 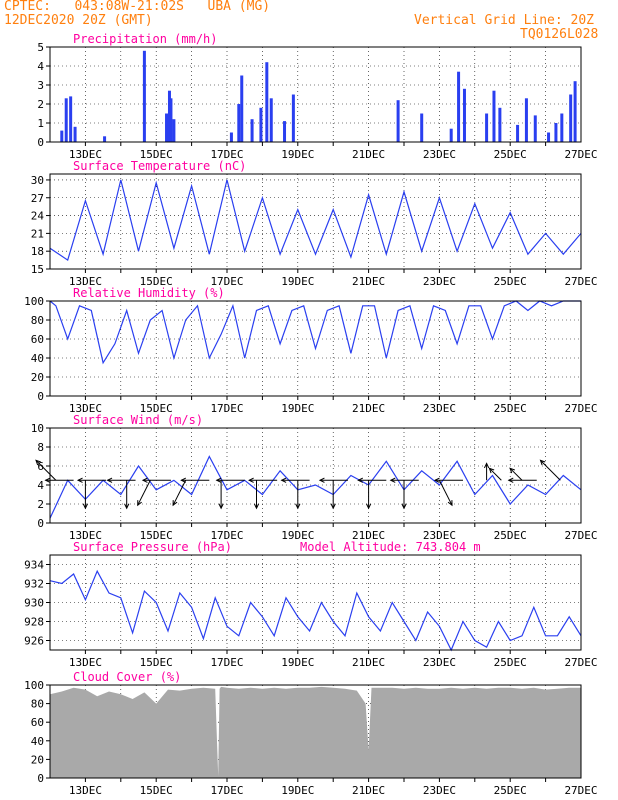 I want to click on ytick-label-temp: 30, so click(x=37, y=180).